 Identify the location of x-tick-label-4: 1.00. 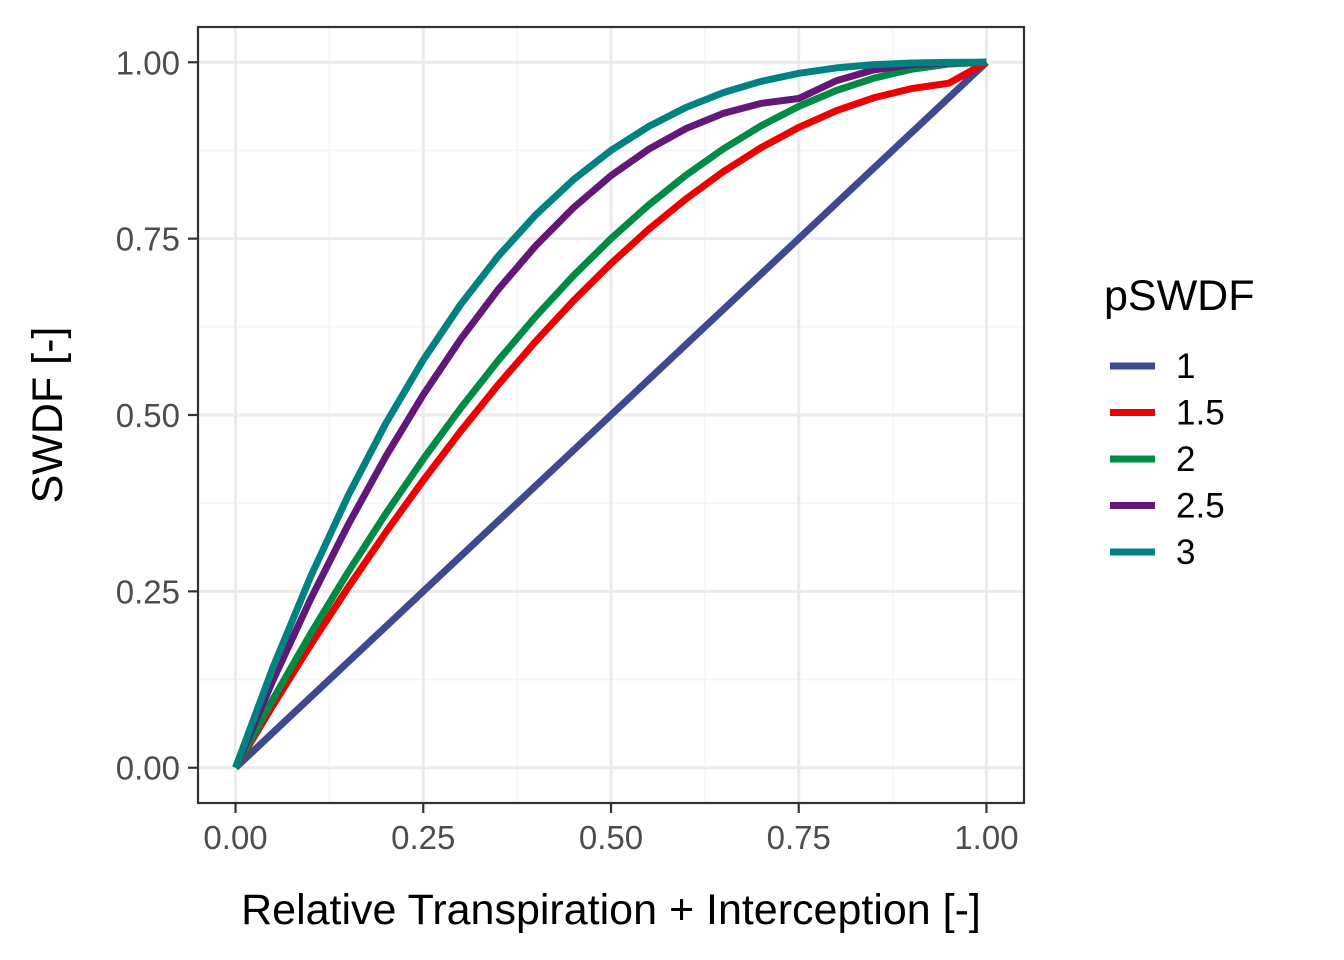
(986, 837).